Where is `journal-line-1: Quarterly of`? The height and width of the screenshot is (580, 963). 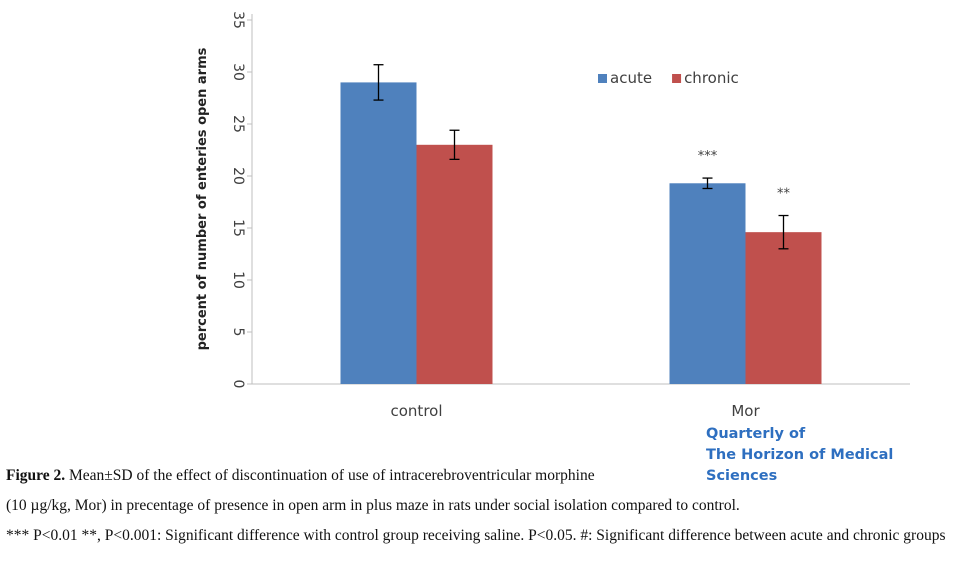 journal-line-1: Quarterly of is located at coordinates (756, 434).